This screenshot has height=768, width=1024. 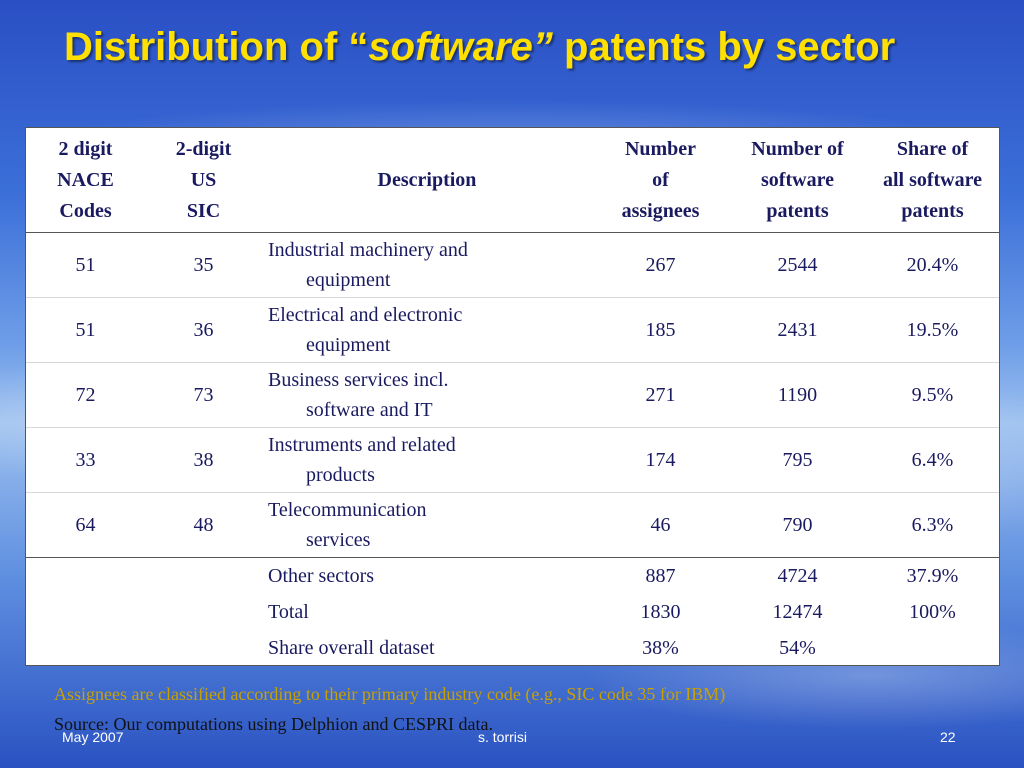 What do you see at coordinates (932, 180) in the screenshot?
I see `header-share-of-patents: Share of all software patents` at bounding box center [932, 180].